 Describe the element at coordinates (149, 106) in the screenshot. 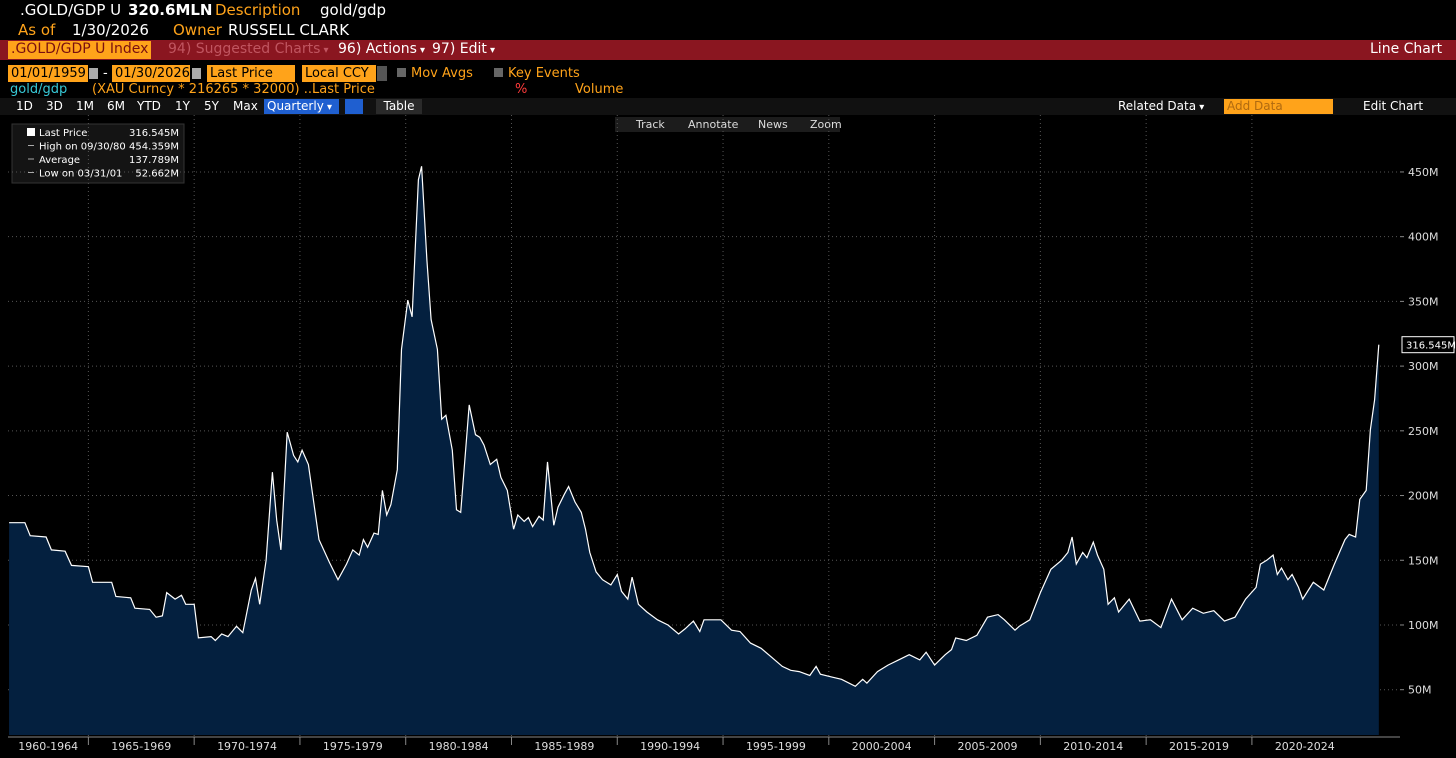

I see `period-button: YTD` at that location.